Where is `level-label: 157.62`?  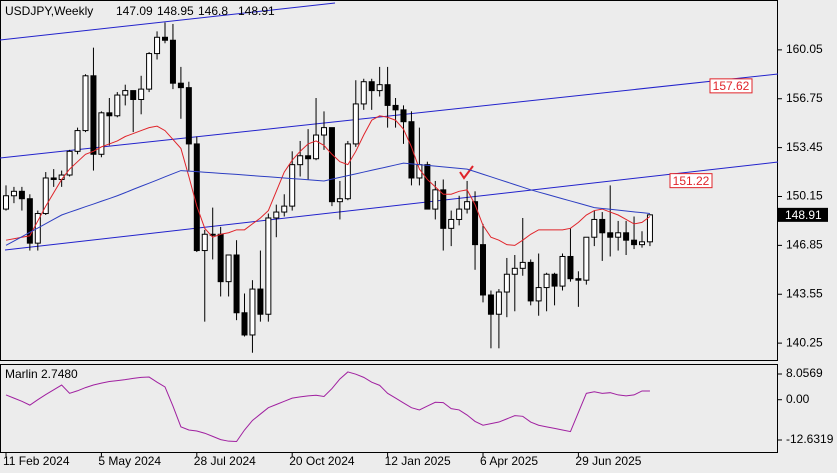 level-label: 157.62 is located at coordinates (731, 86).